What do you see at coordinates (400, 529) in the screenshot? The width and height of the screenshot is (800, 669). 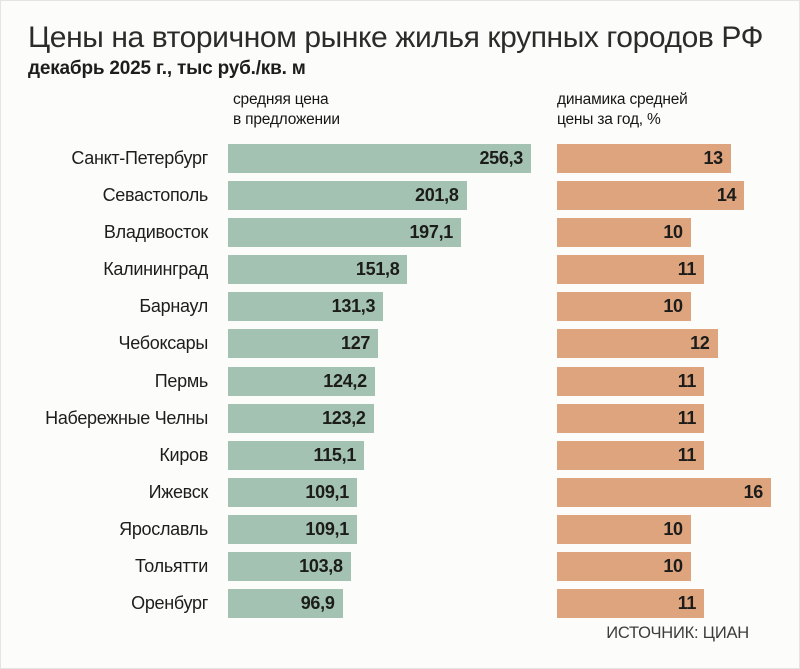 I see `chart-row: Ярославль 109,1 10` at bounding box center [400, 529].